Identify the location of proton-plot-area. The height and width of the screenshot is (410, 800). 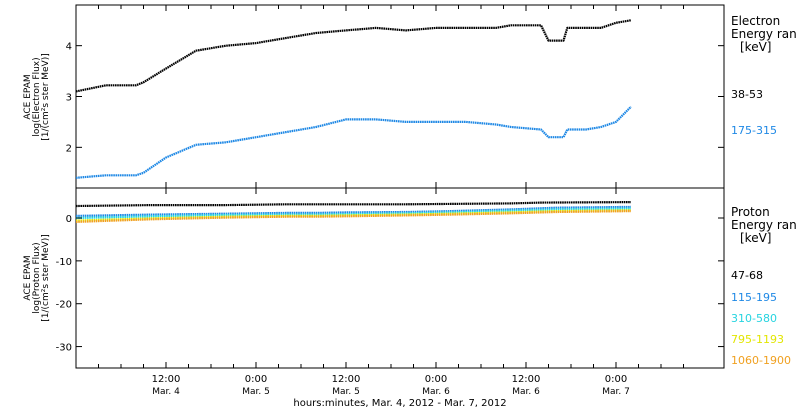
(353, 212).